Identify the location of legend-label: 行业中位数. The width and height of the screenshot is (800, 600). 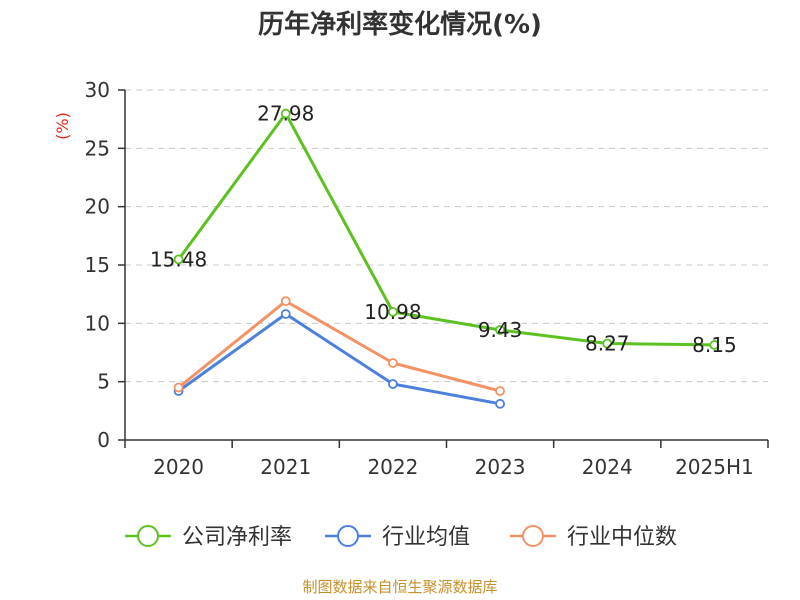
(622, 537).